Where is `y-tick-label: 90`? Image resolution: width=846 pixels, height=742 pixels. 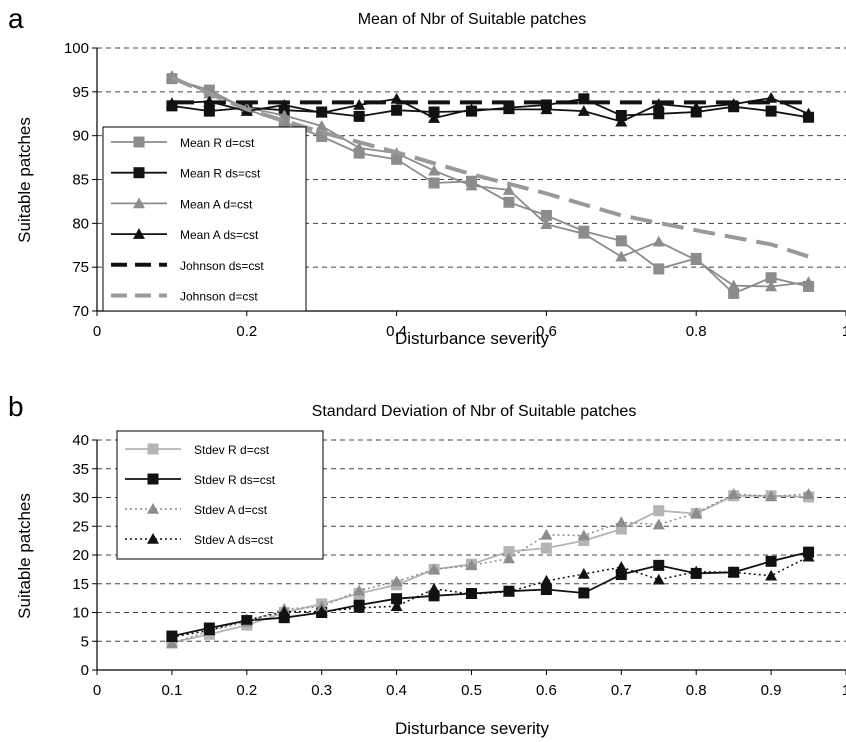 y-tick-label: 90 is located at coordinates (80, 136).